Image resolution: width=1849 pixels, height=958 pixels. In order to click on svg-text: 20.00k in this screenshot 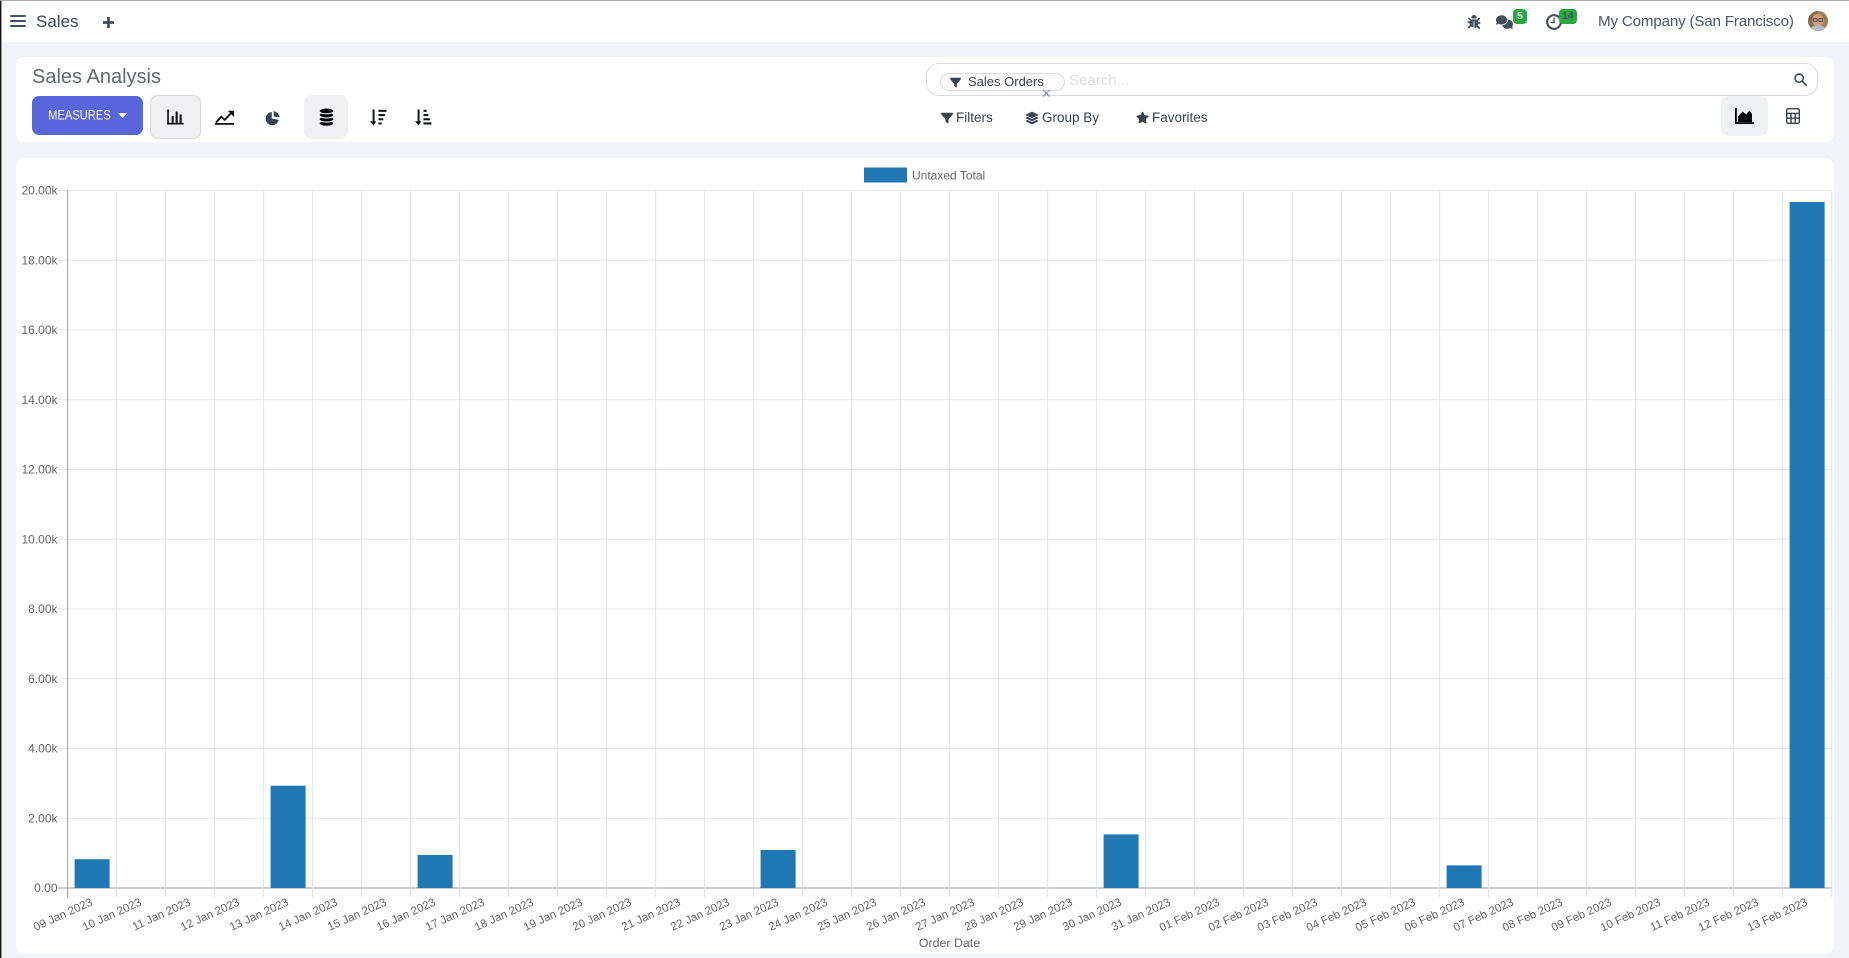, I will do `click(39, 191)`.